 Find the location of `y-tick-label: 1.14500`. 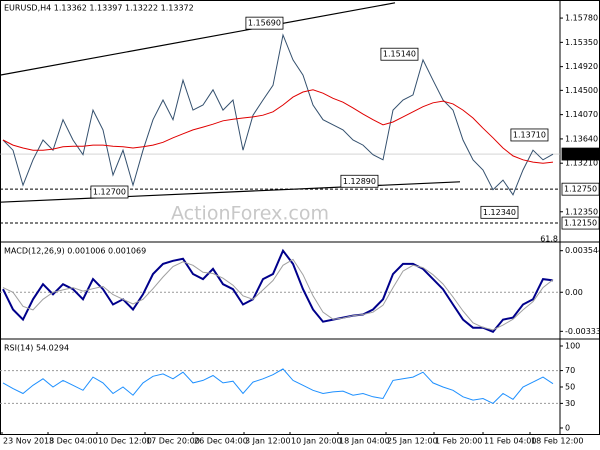

y-tick-label: 1.14500 is located at coordinates (581, 90).